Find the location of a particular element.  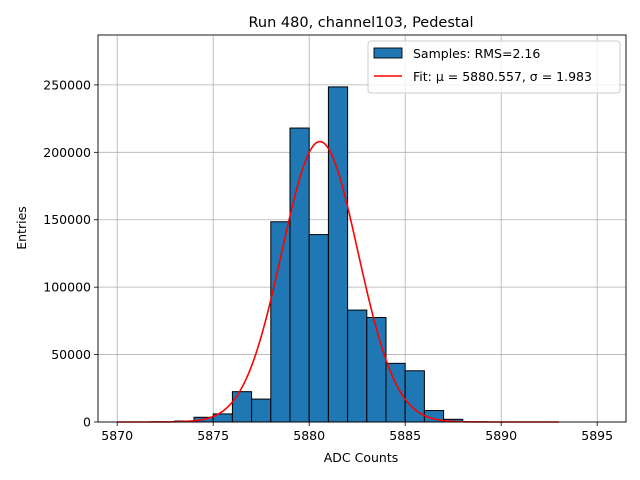

y-axis-label: Entries is located at coordinates (21, 228).